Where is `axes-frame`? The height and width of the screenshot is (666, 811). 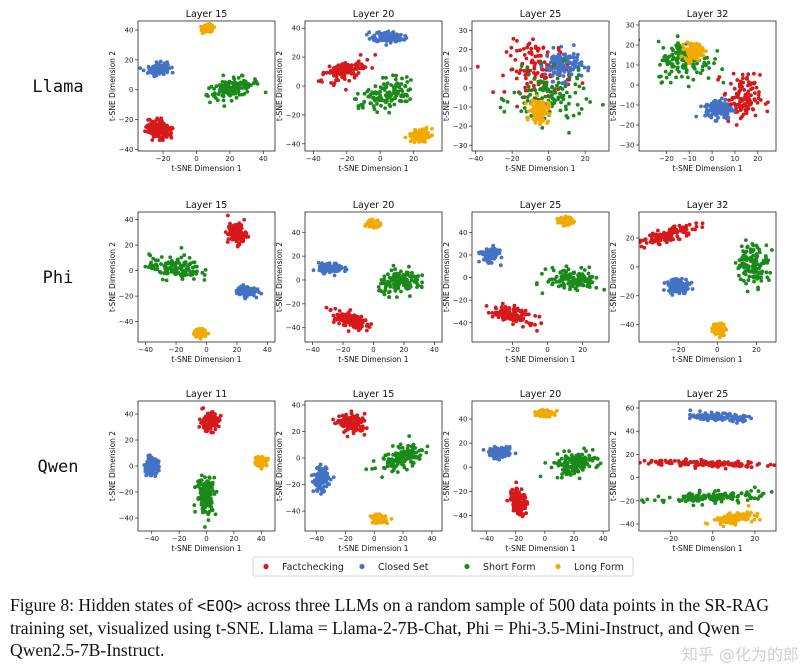 axes-frame is located at coordinates (206, 277).